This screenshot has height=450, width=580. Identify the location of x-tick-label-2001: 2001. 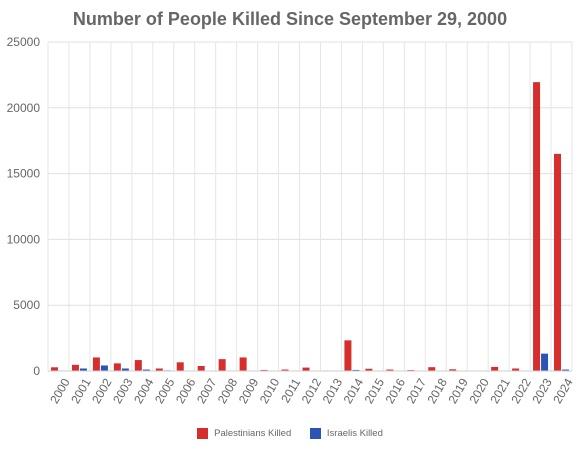
(81, 391).